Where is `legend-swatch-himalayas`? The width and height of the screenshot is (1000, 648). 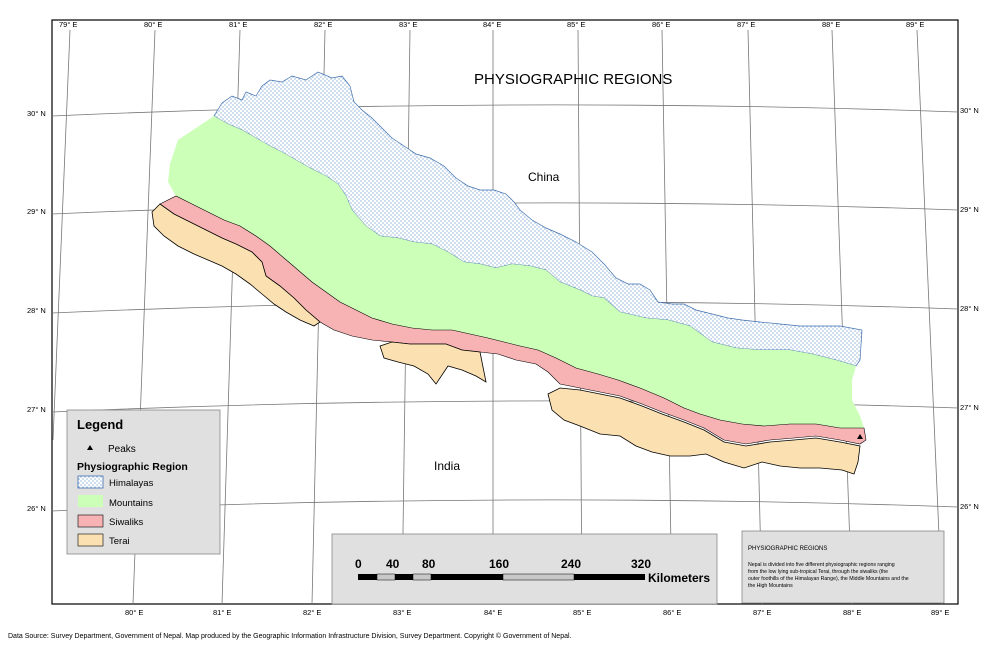
legend-swatch-himalayas is located at coordinates (90, 482).